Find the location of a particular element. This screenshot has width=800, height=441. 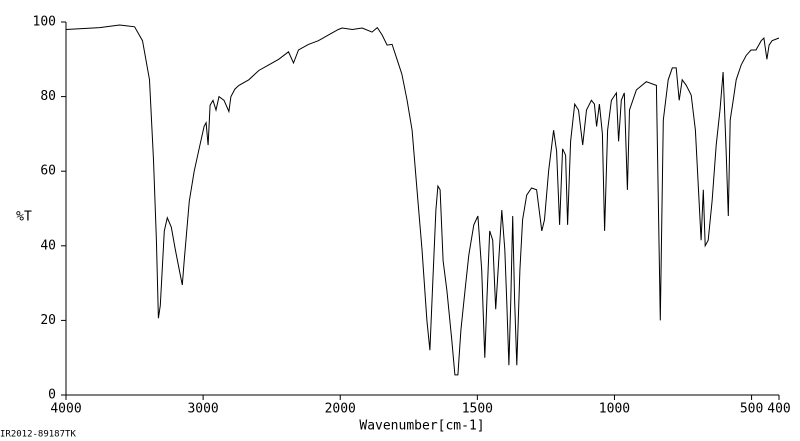

y-tick-label: 60 is located at coordinates (48, 171).